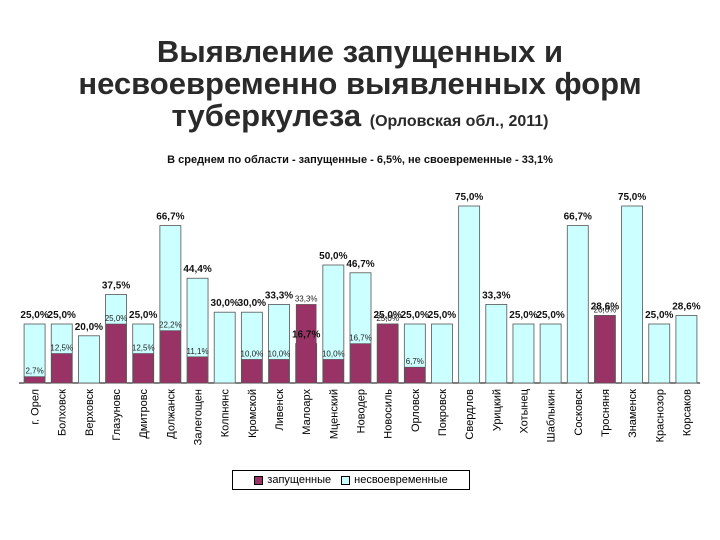  I want to click on x-tick-label: Урицкий, so click(497, 410).